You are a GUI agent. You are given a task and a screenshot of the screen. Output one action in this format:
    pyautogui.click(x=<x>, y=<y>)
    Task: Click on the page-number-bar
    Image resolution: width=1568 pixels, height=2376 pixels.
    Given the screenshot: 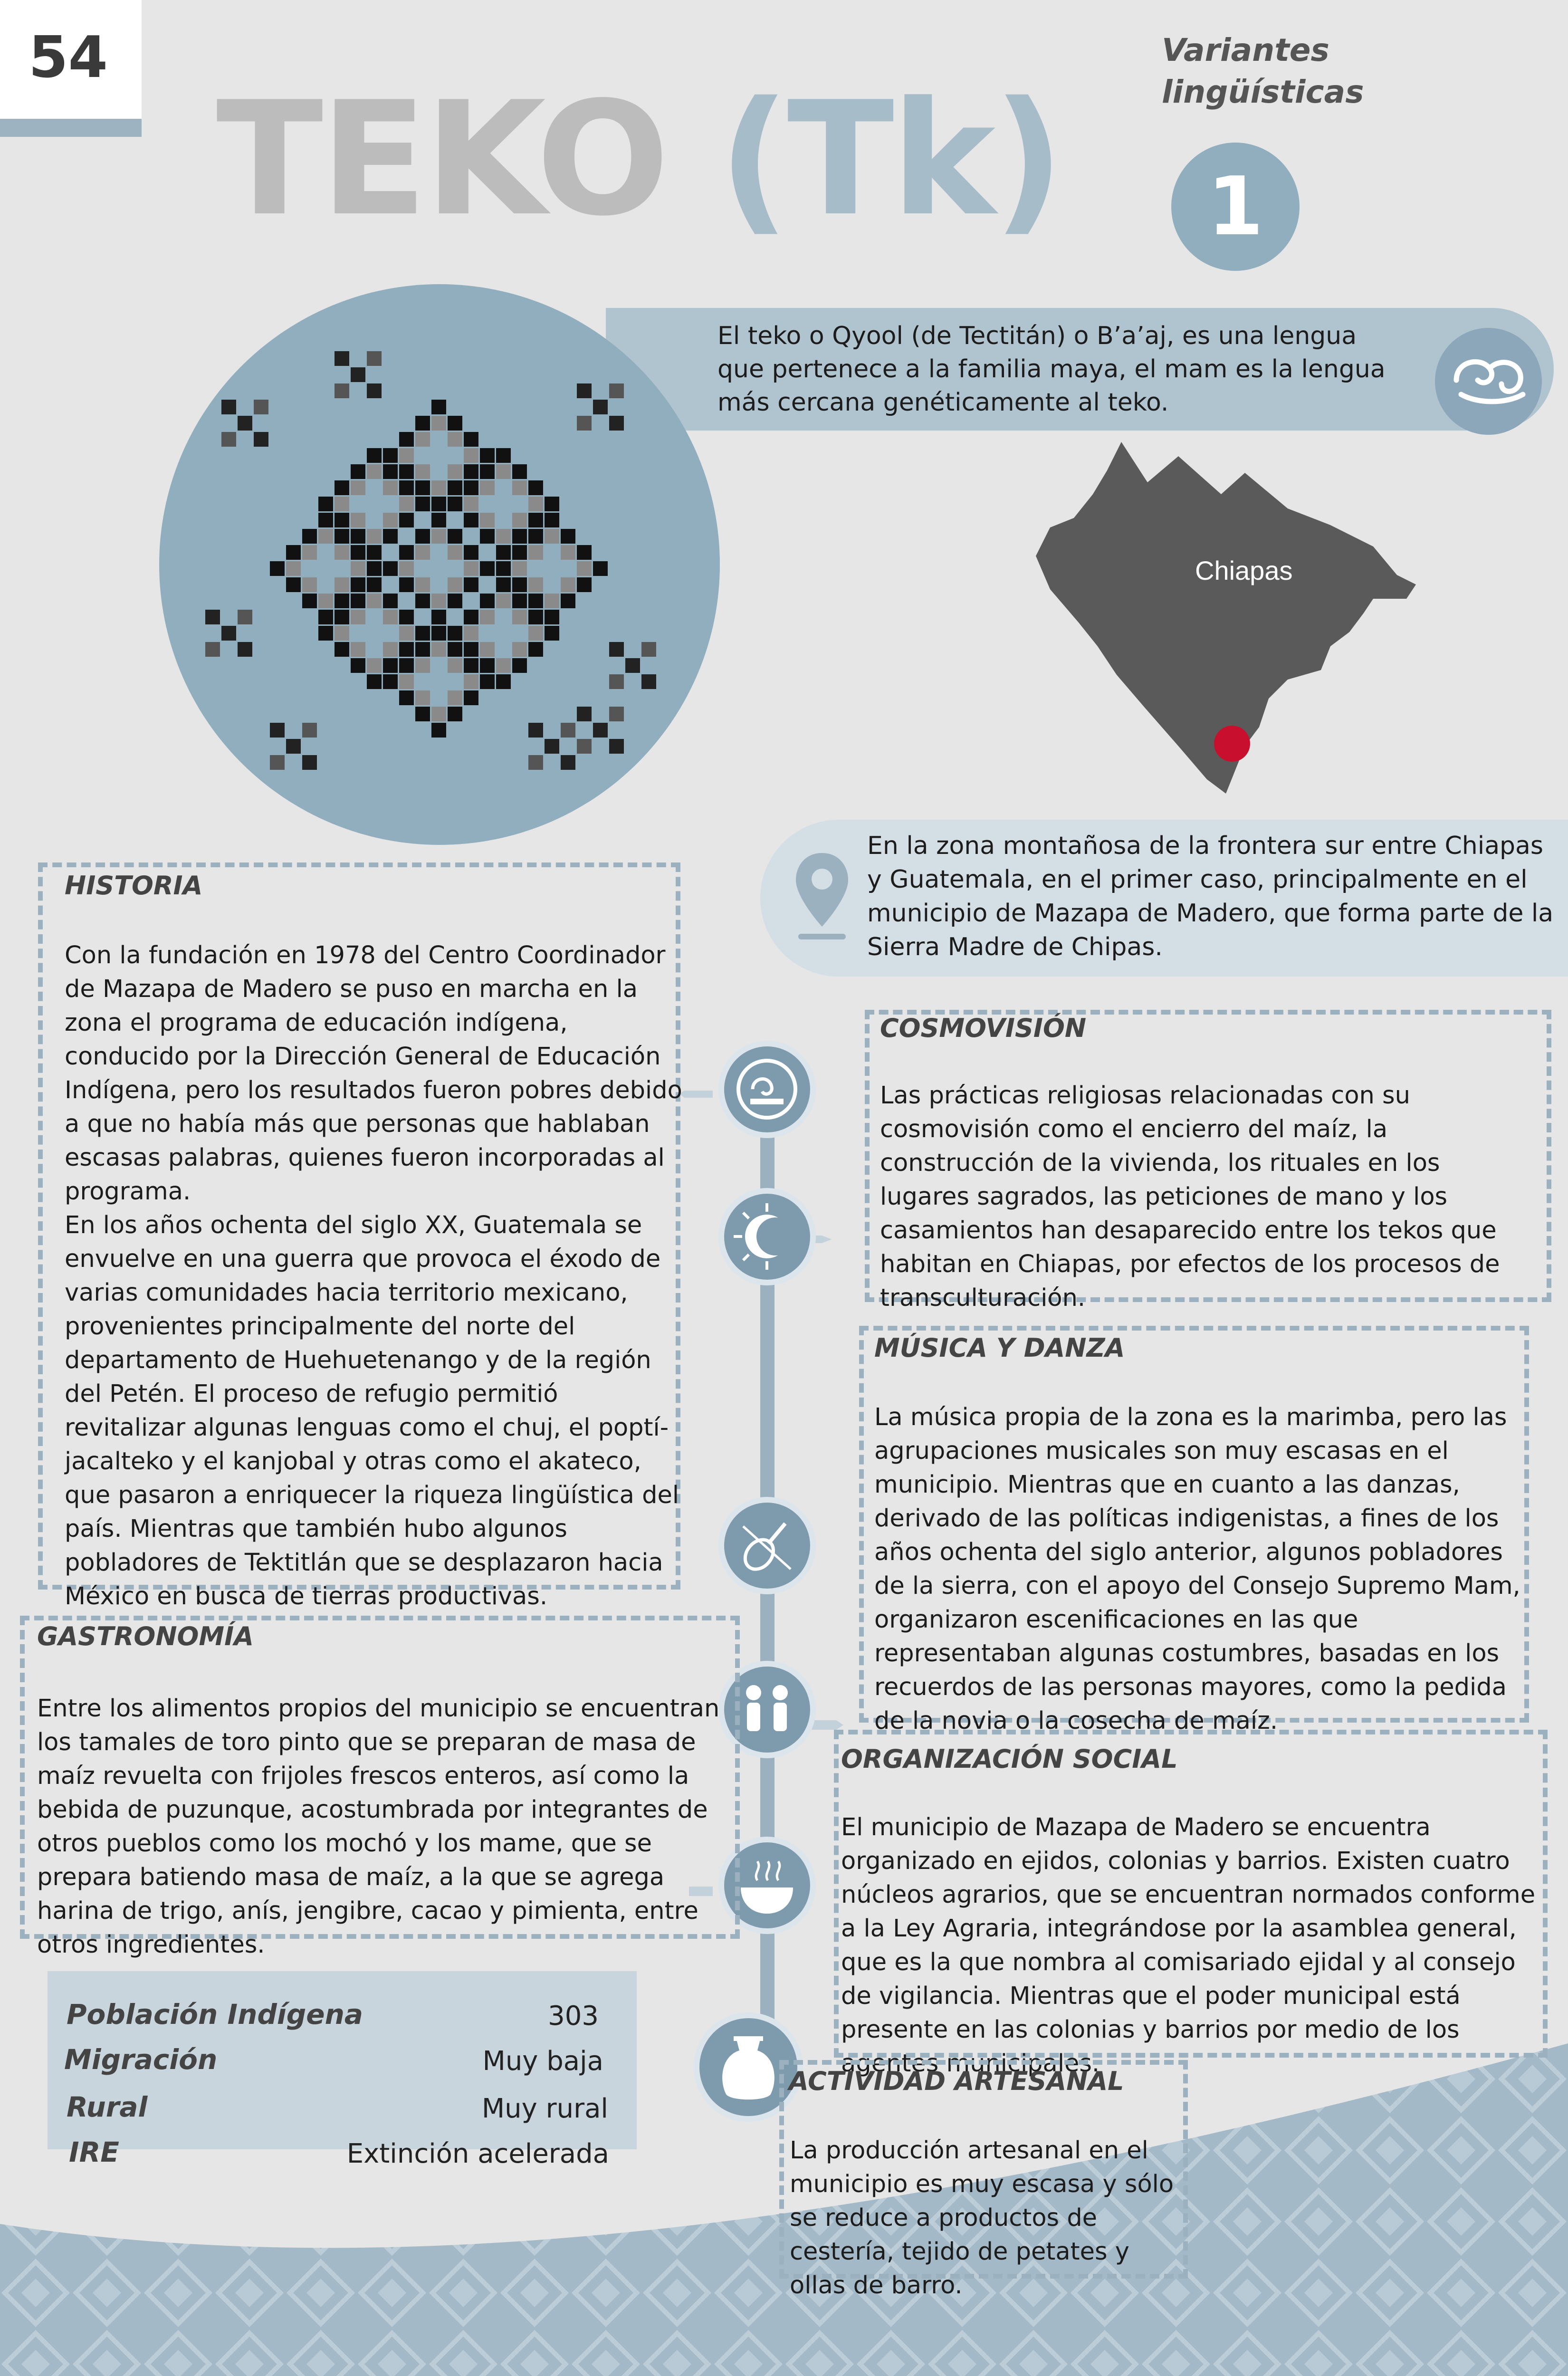 What is the action you would take?
    pyautogui.click(x=71, y=128)
    